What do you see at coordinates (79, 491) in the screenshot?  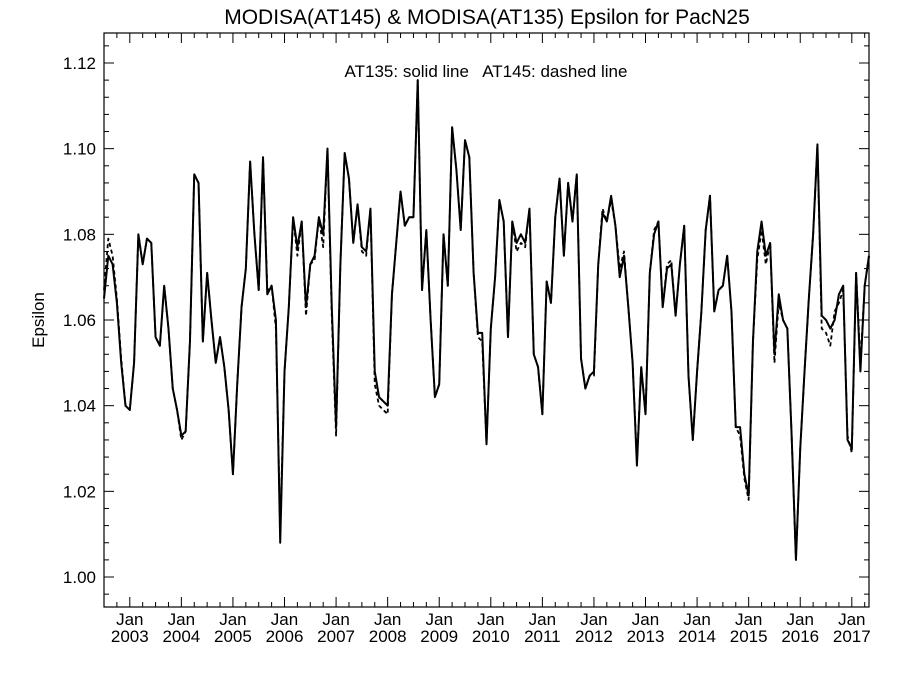 I see `y-tick-label: 1.02` at bounding box center [79, 491].